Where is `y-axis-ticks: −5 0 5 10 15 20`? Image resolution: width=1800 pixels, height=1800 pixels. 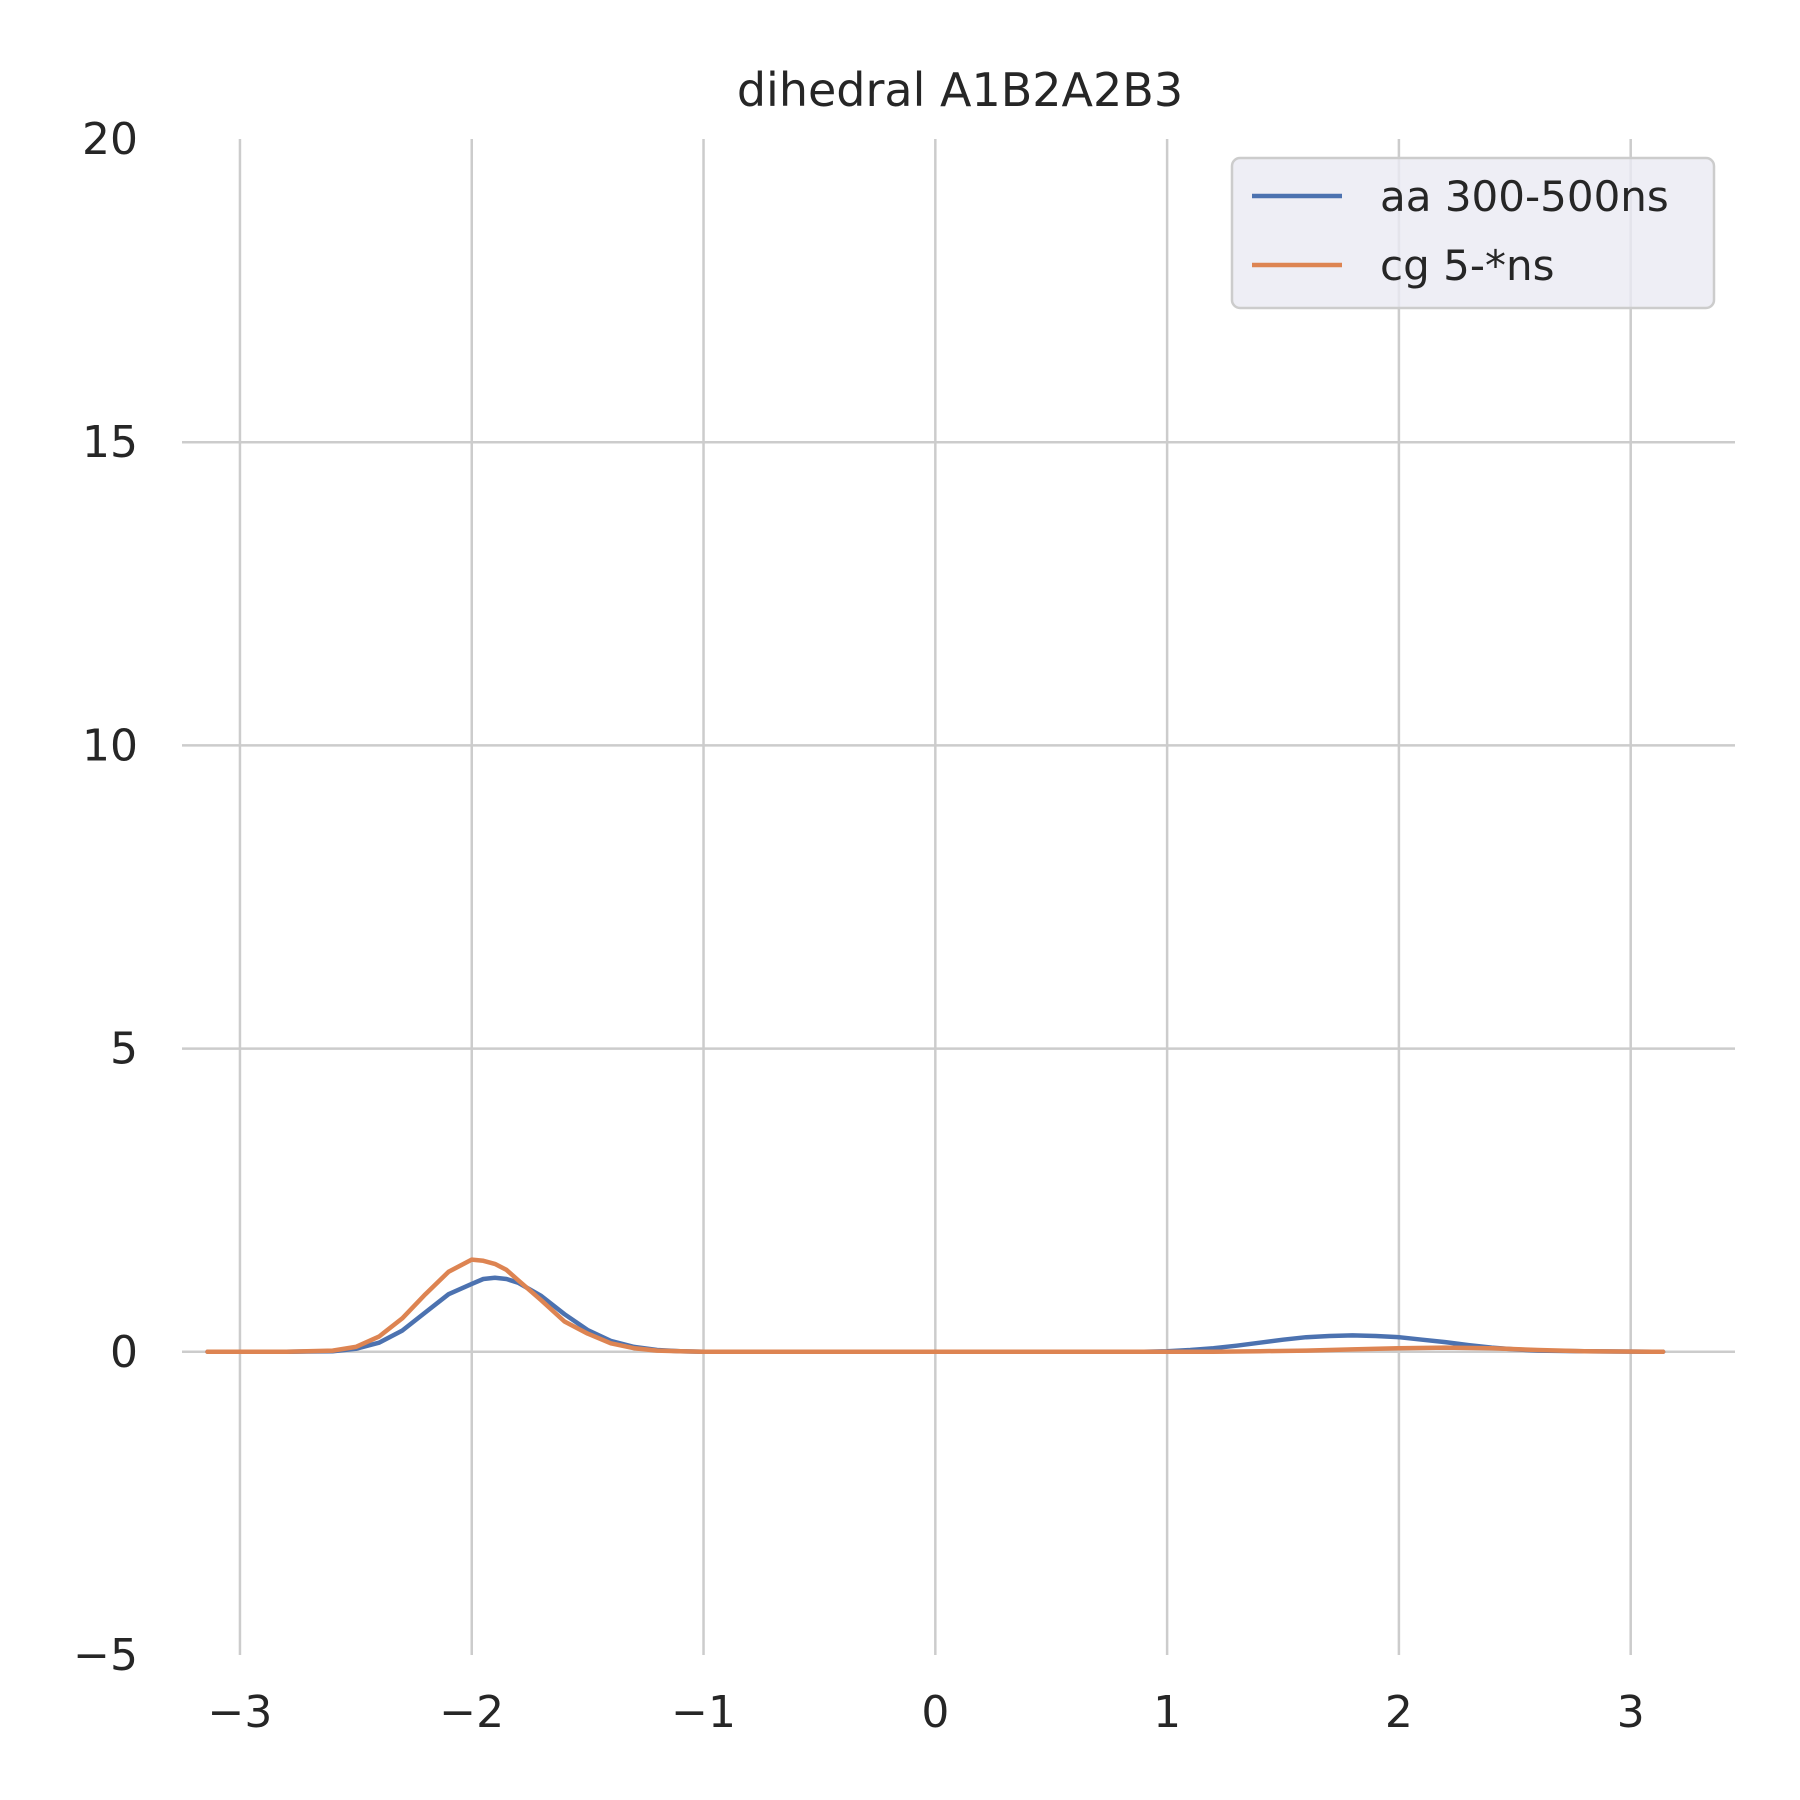 y-axis-ticks: −5 0 5 10 15 20 is located at coordinates (105, 897).